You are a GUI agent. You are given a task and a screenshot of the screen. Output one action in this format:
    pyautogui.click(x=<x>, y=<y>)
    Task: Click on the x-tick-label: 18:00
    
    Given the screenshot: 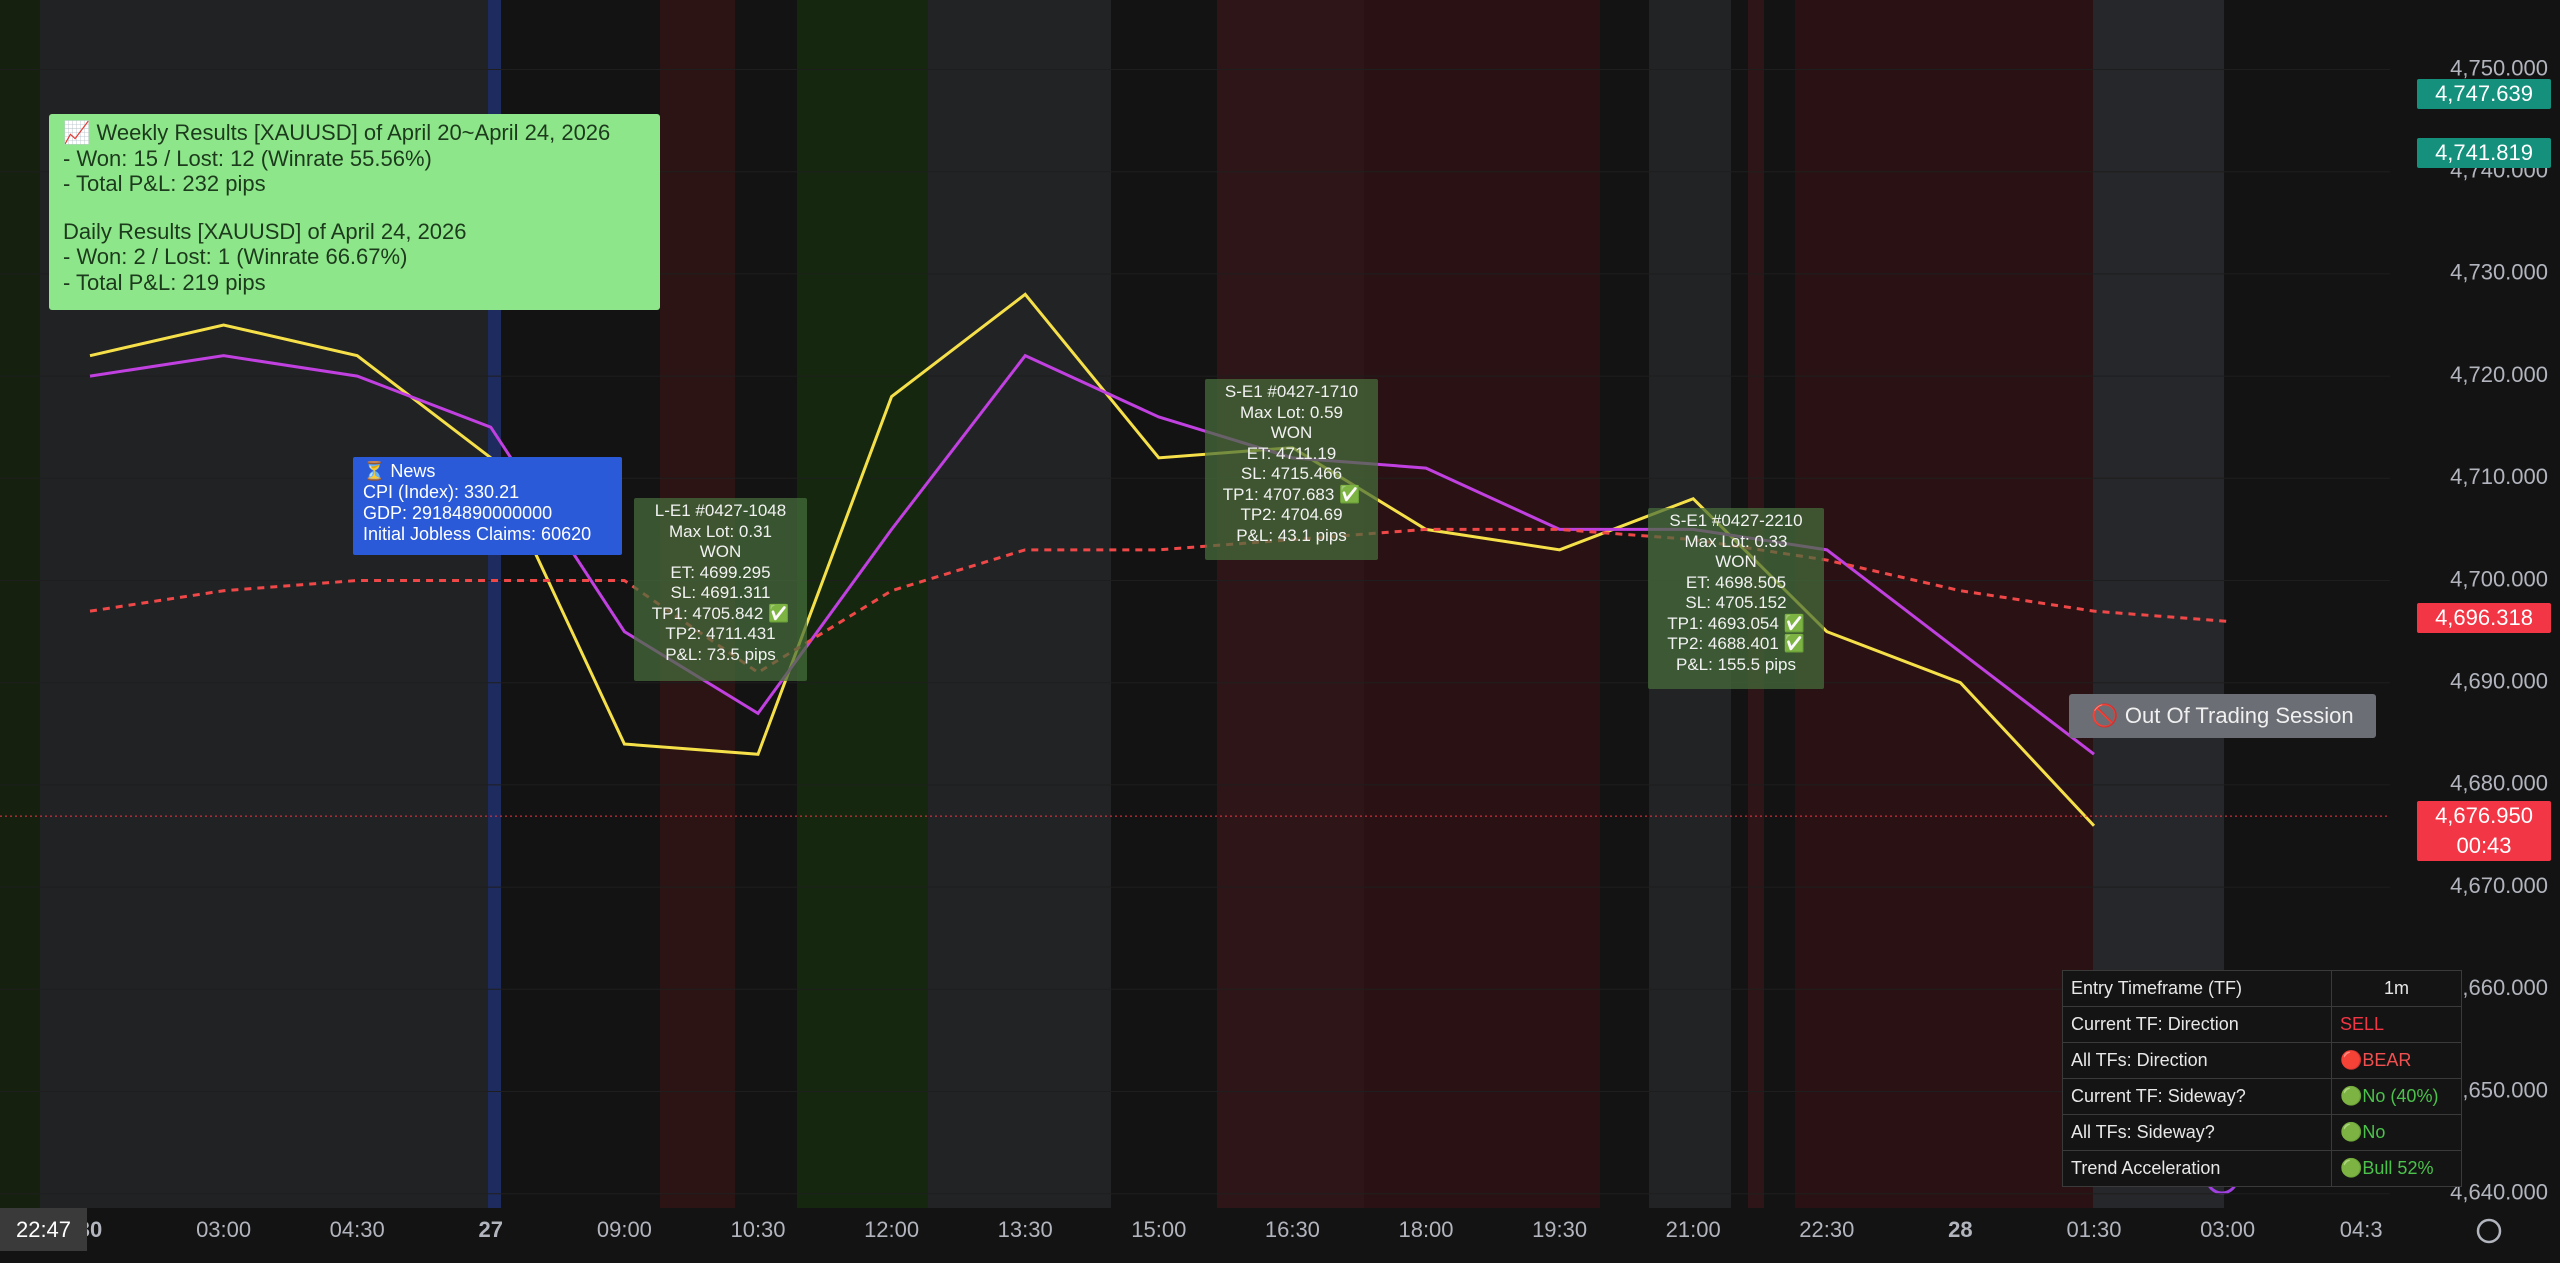 What is the action you would take?
    pyautogui.click(x=1425, y=1229)
    